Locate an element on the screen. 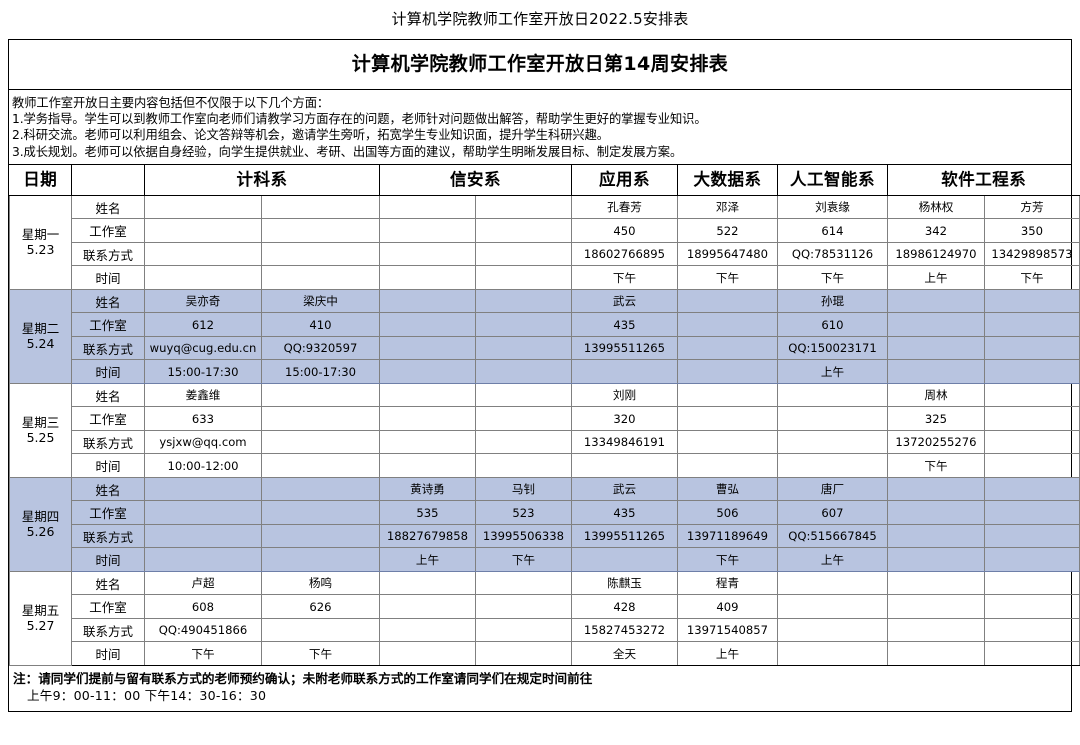  header-department: 信安系 is located at coordinates (475, 180).